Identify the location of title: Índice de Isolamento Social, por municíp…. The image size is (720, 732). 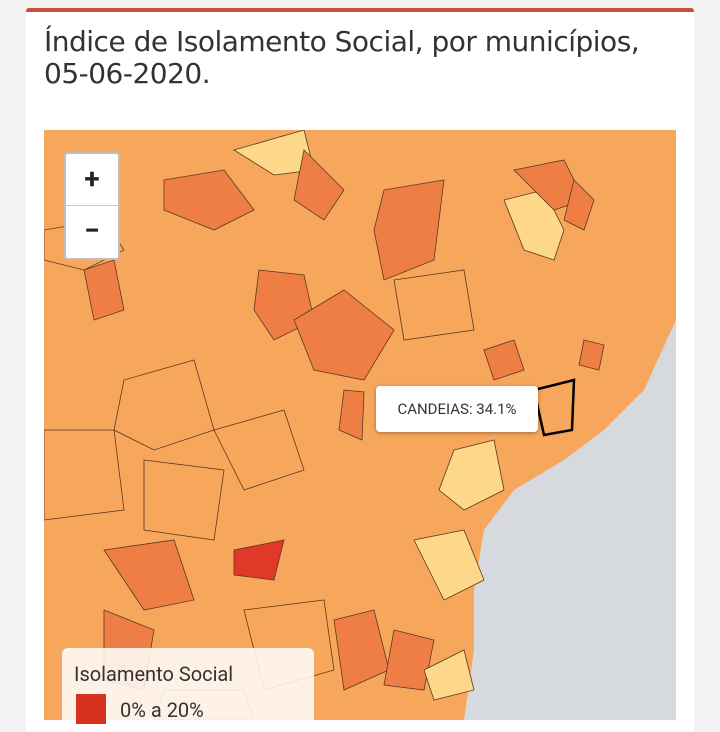
(342, 57).